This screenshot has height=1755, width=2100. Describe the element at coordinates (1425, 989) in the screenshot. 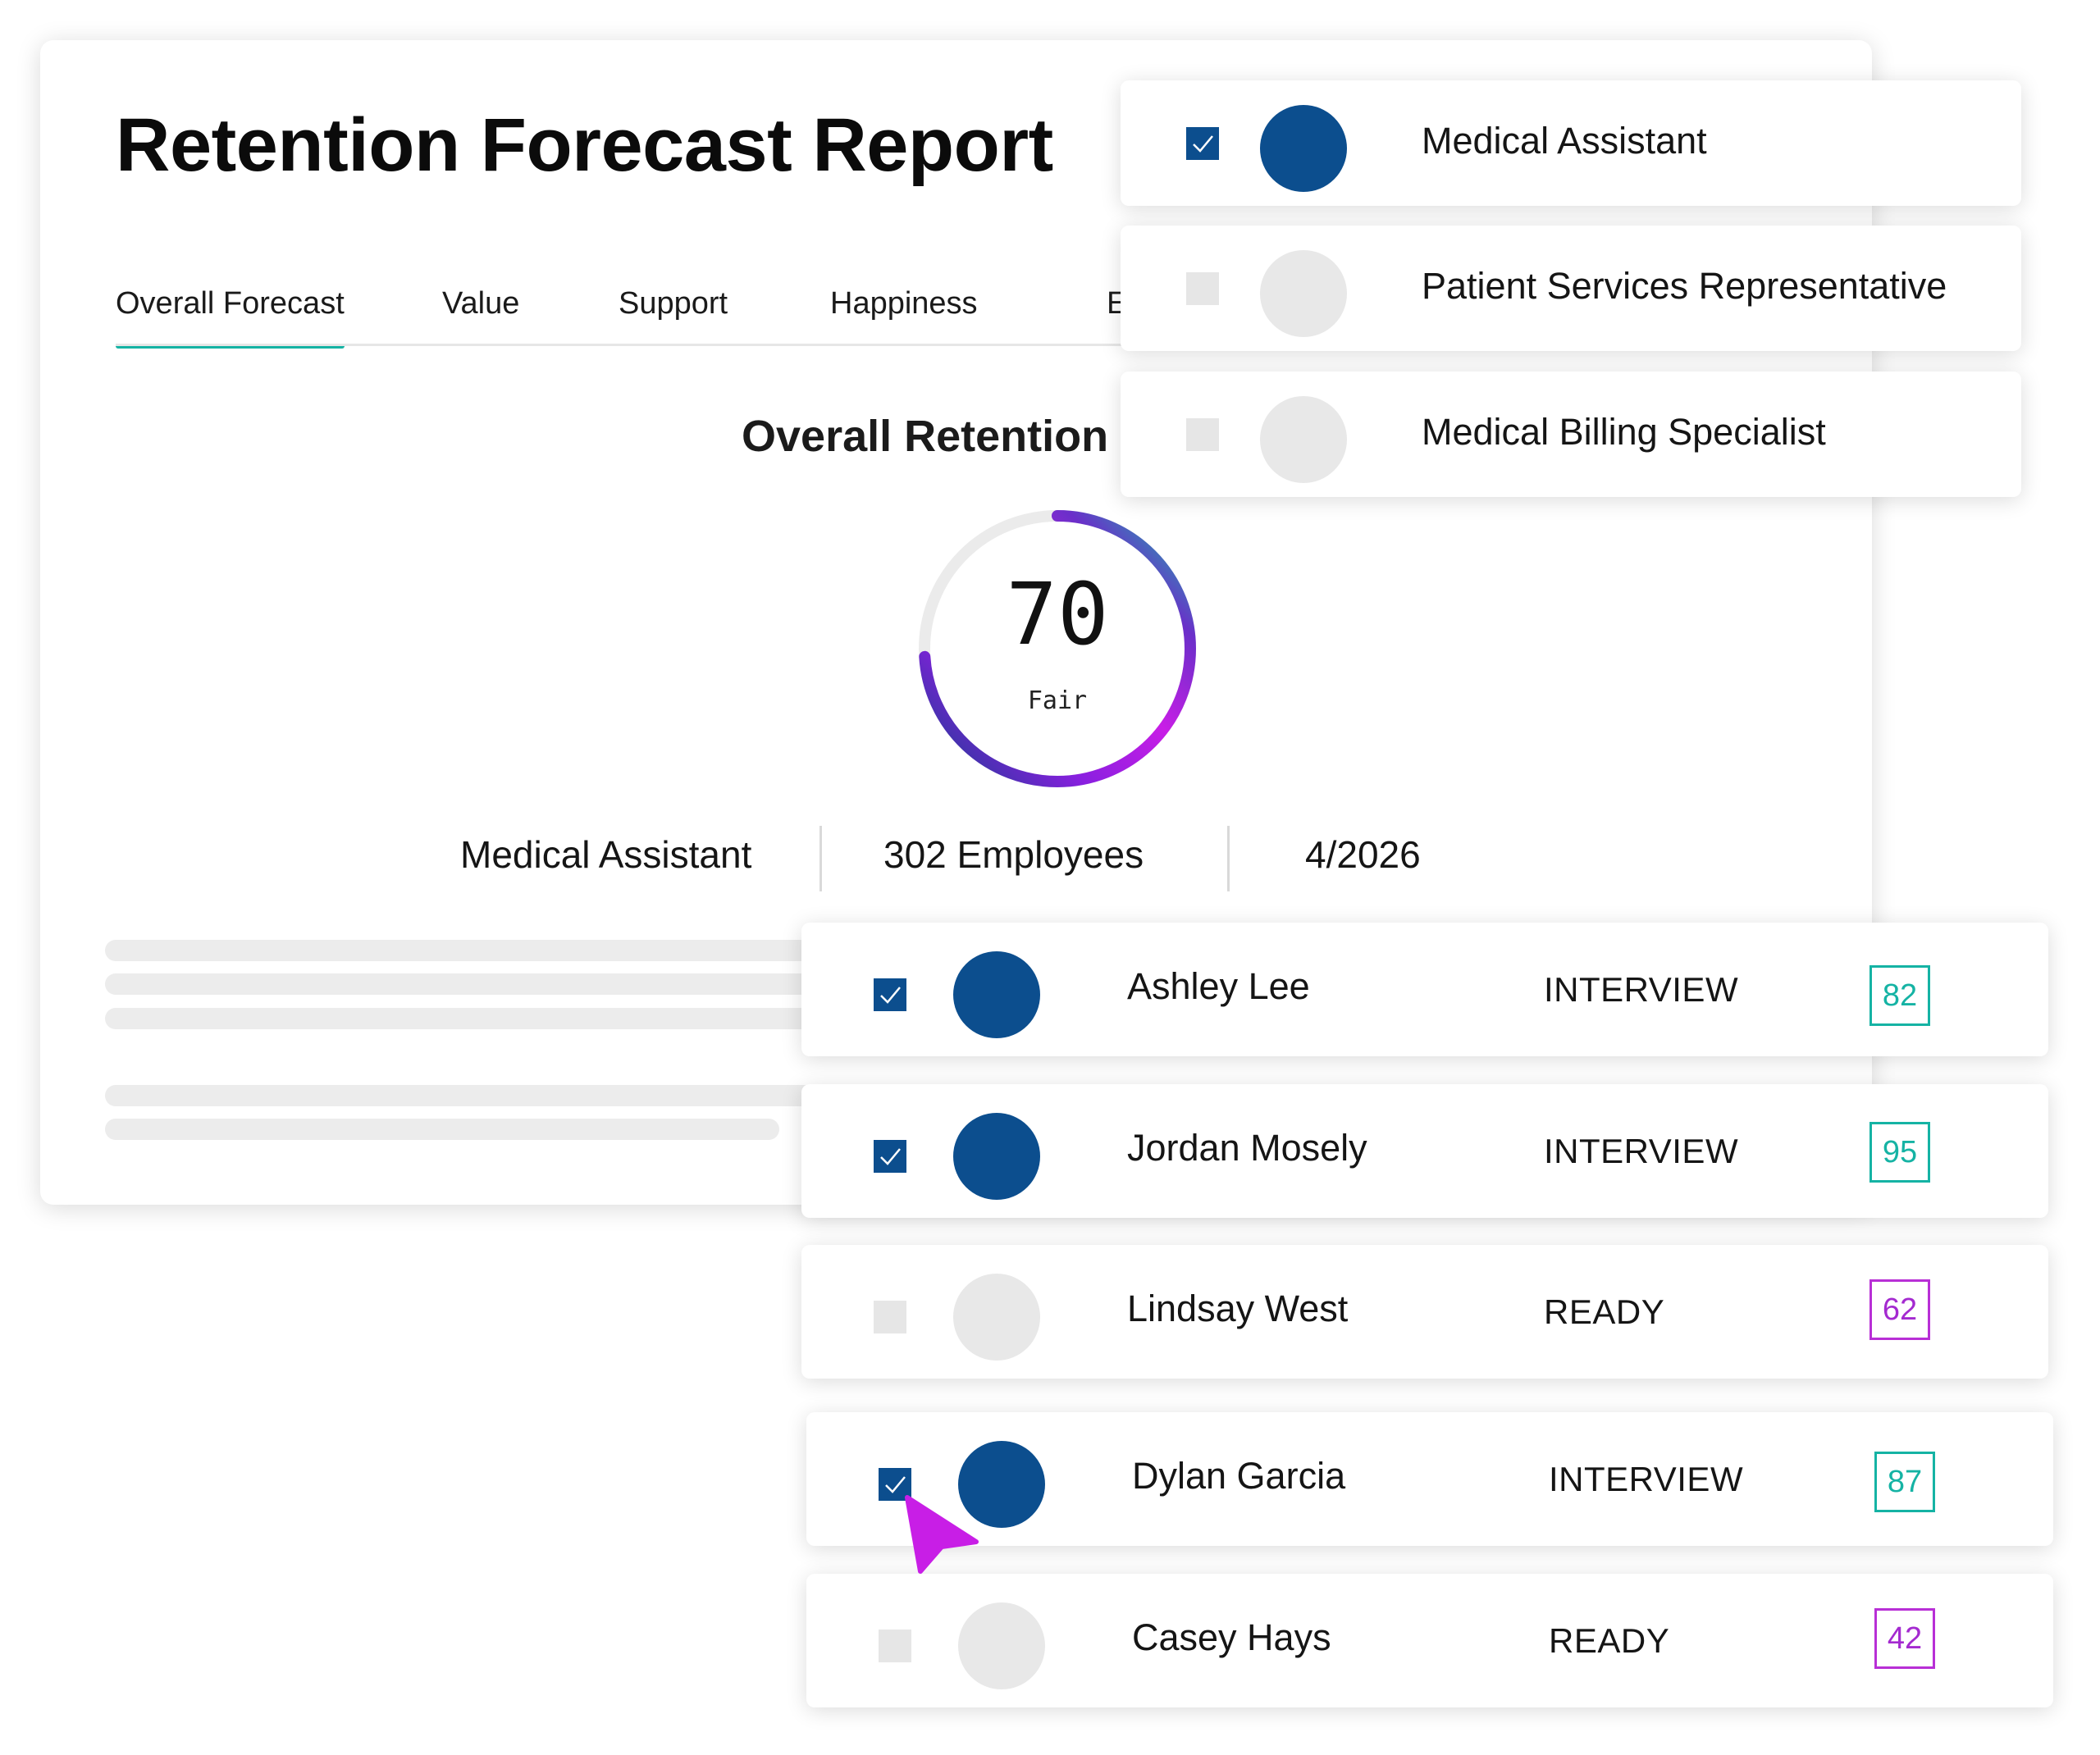

I see `employee-card: Ashley Lee INTERVIEW 82` at that location.